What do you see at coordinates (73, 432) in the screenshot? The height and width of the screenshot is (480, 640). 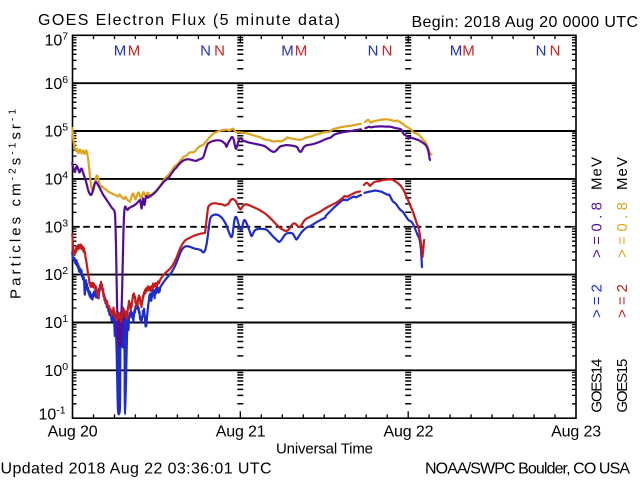 I see `svg-text: Aug 20` at bounding box center [73, 432].